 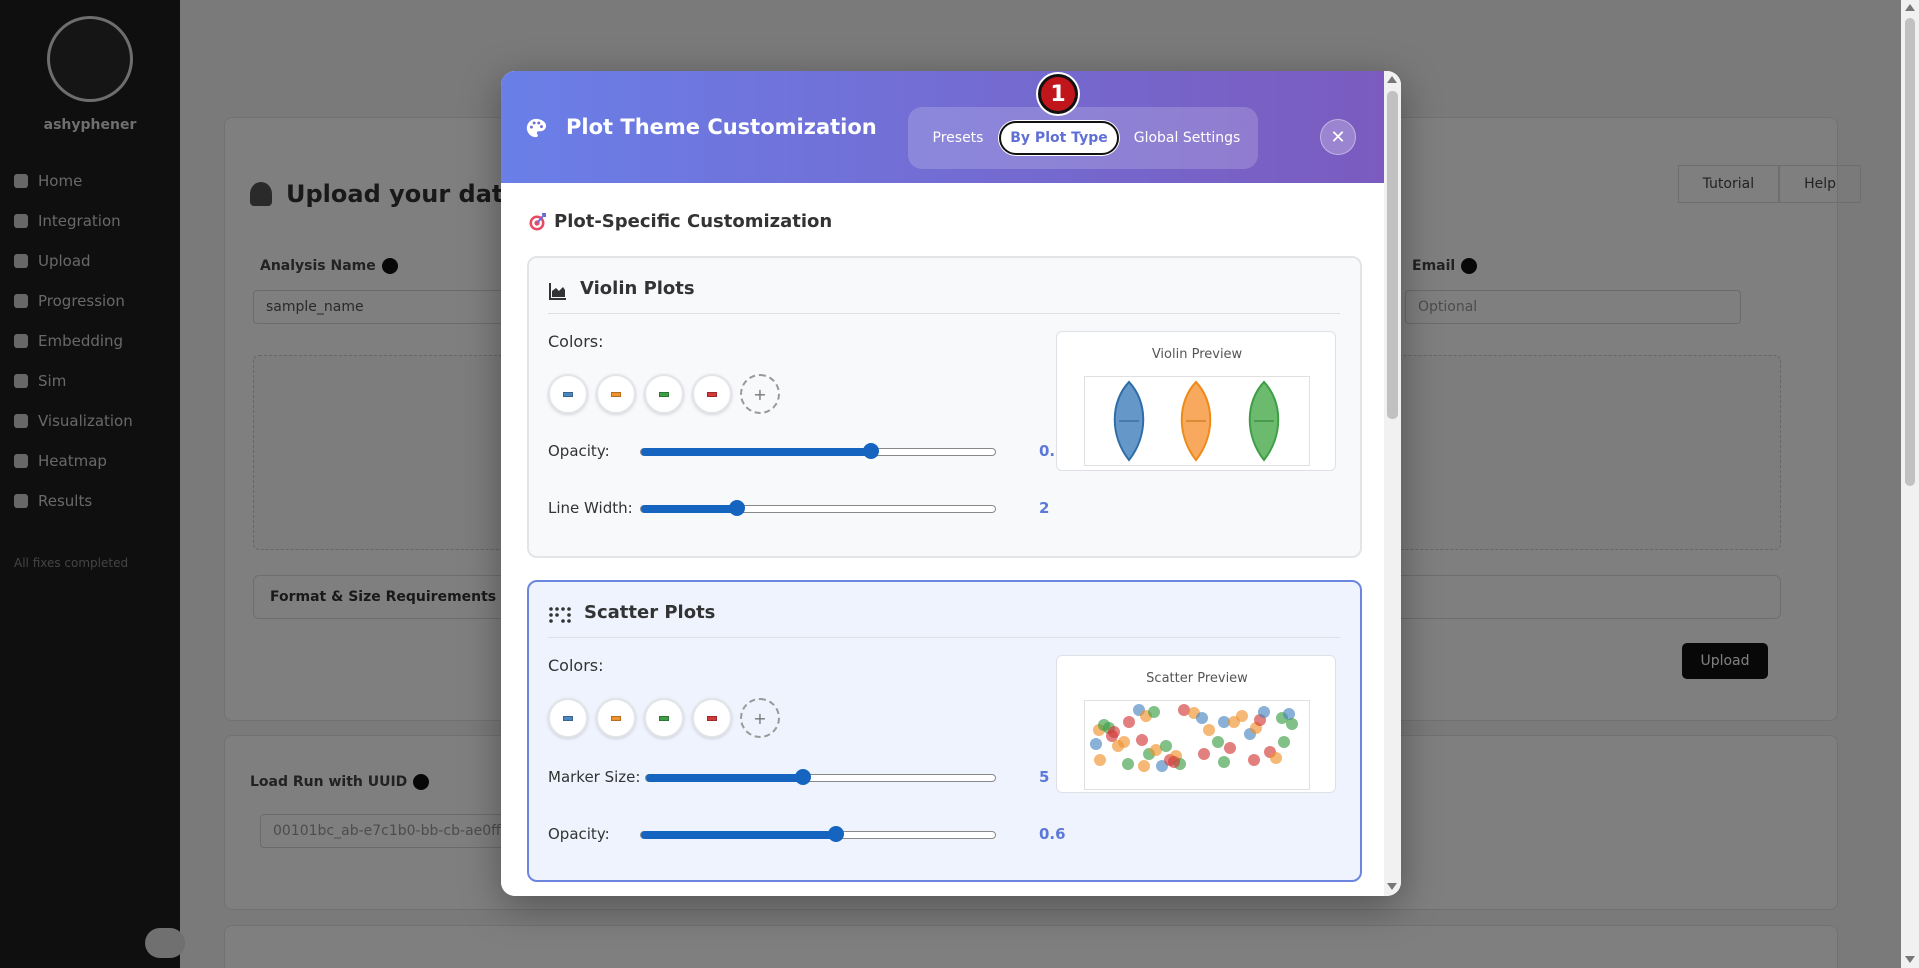 I want to click on violin-opacity-row: Opacity: 0.7, so click(x=807, y=451).